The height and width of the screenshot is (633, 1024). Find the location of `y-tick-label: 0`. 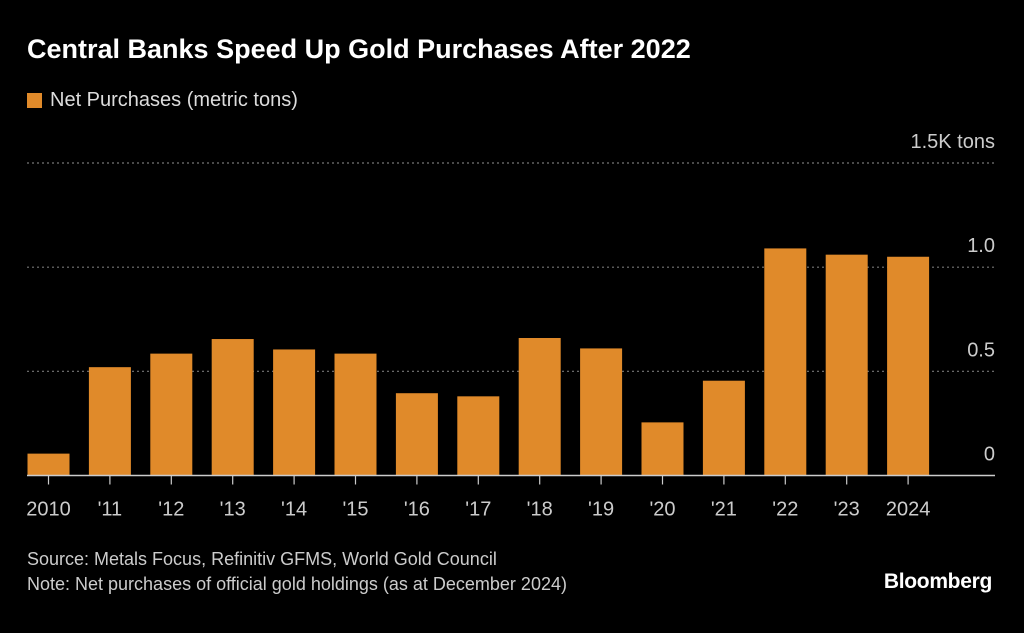

y-tick-label: 0 is located at coordinates (989, 455).